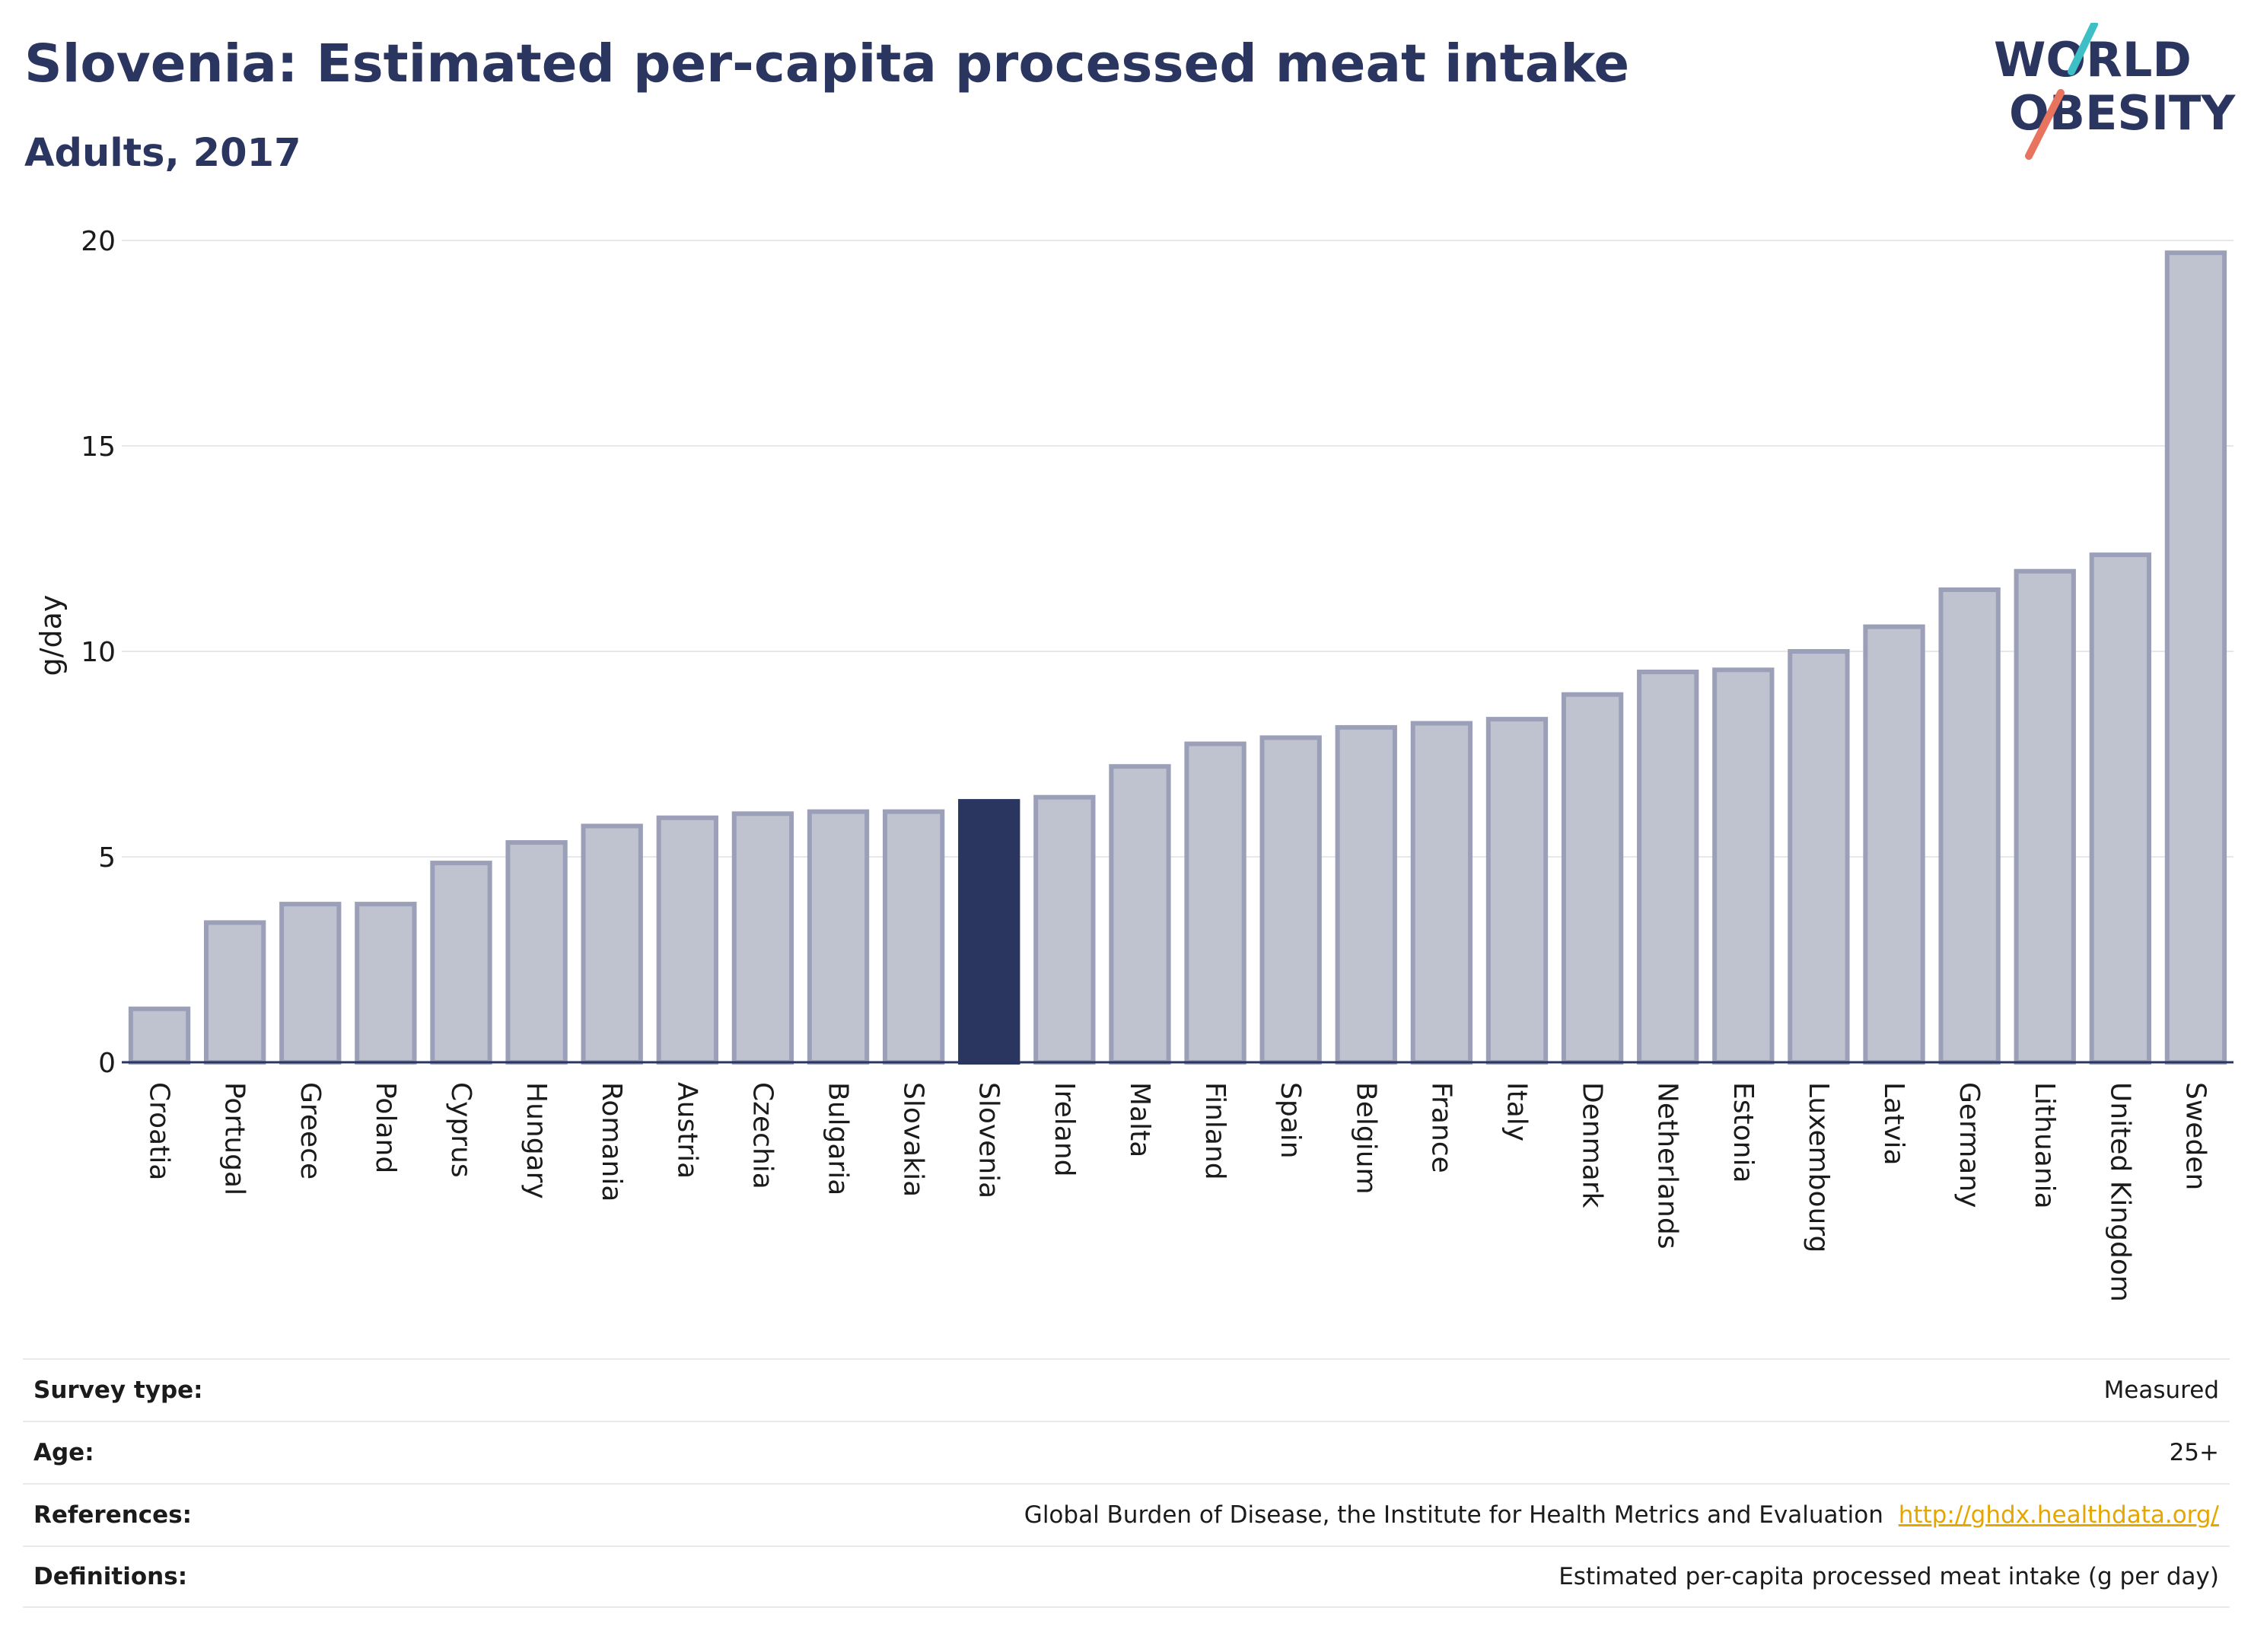 Image resolution: width=2251 pixels, height=1652 pixels. Describe the element at coordinates (1517, 891) in the screenshot. I see `bar-italy` at that location.